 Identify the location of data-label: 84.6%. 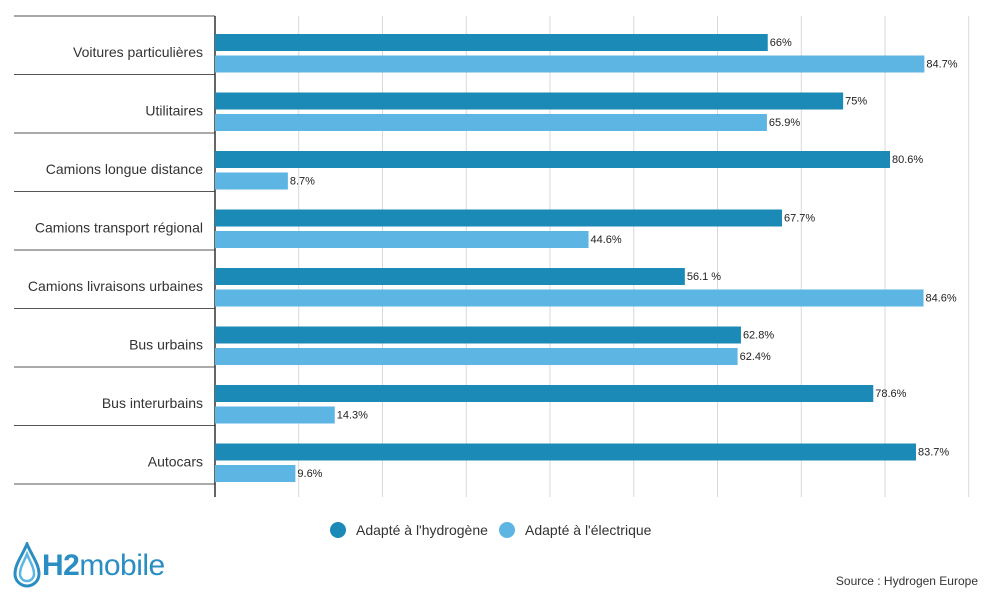
(941, 299).